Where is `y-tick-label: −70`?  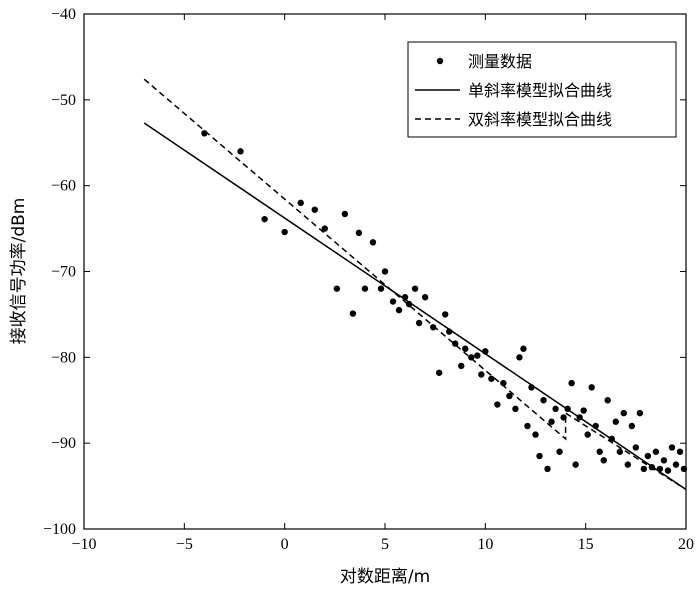
y-tick-label: −70 is located at coordinates (63, 272).